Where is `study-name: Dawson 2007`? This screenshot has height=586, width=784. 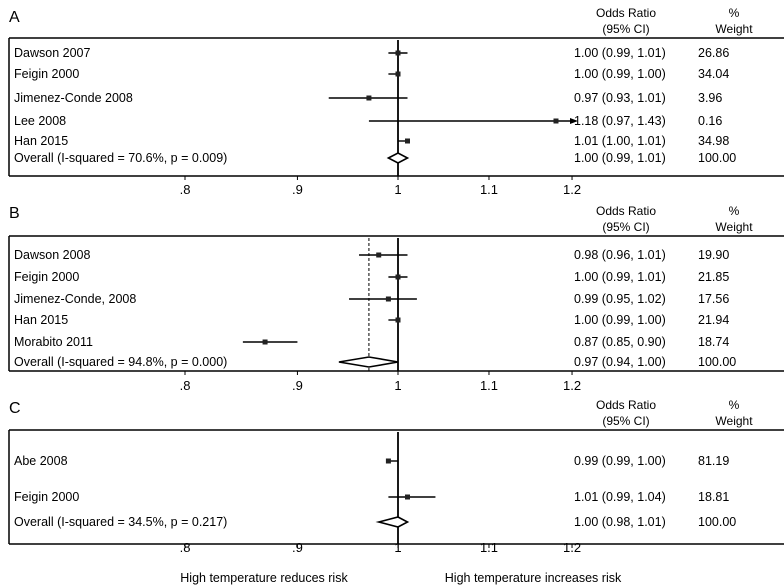 study-name: Dawson 2007 is located at coordinates (52, 53).